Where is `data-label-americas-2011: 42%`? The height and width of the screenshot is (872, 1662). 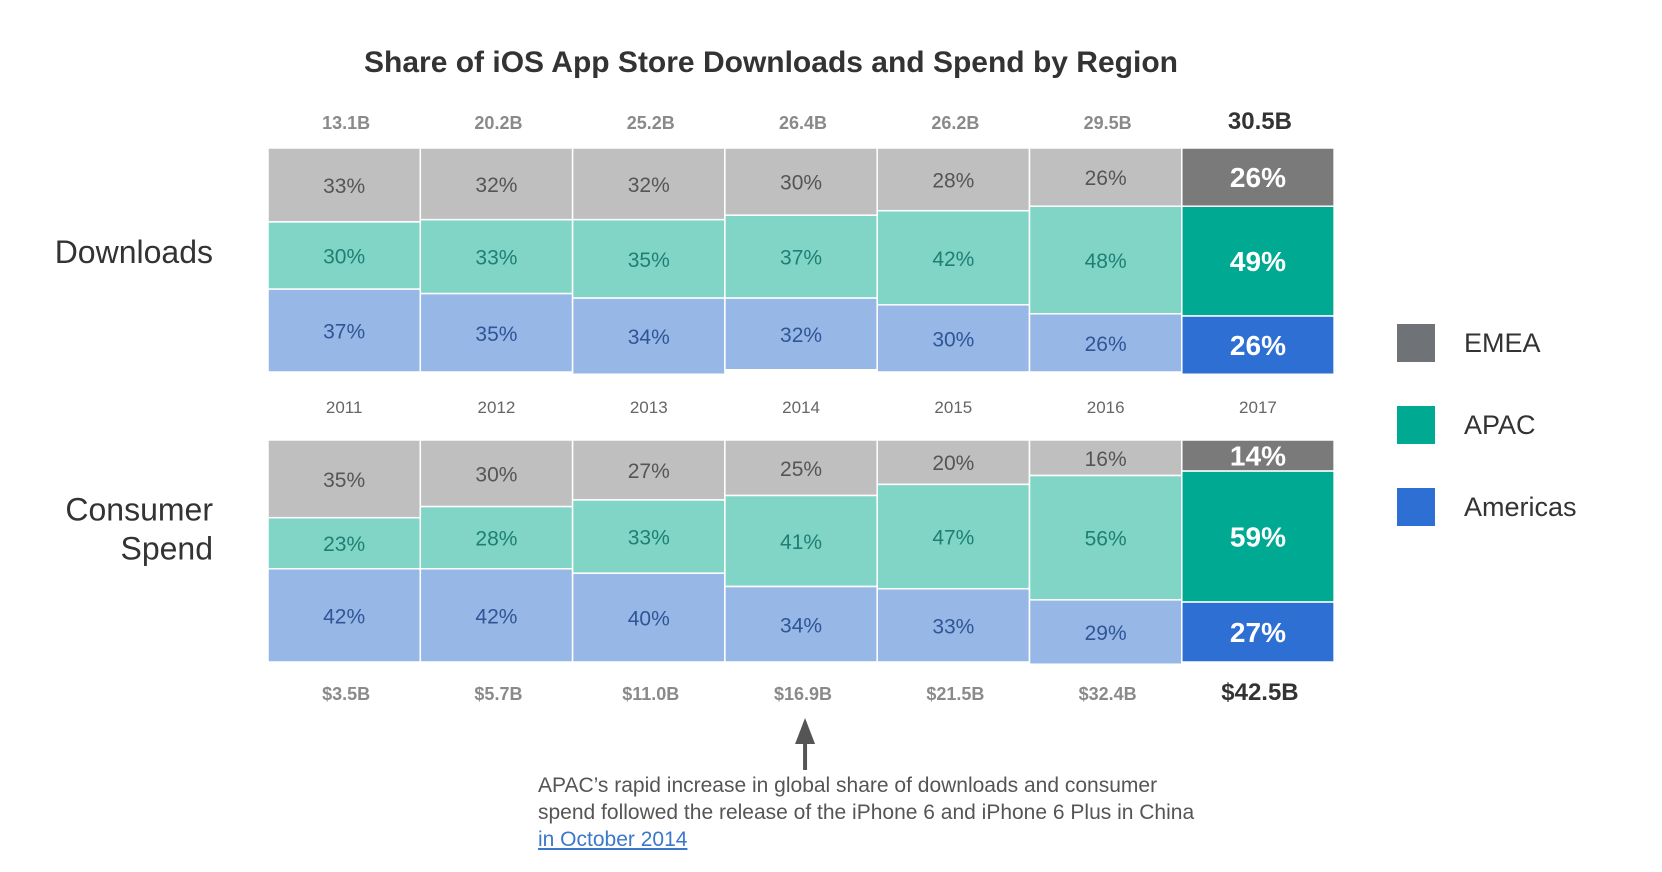
data-label-americas-2011: 42% is located at coordinates (344, 616).